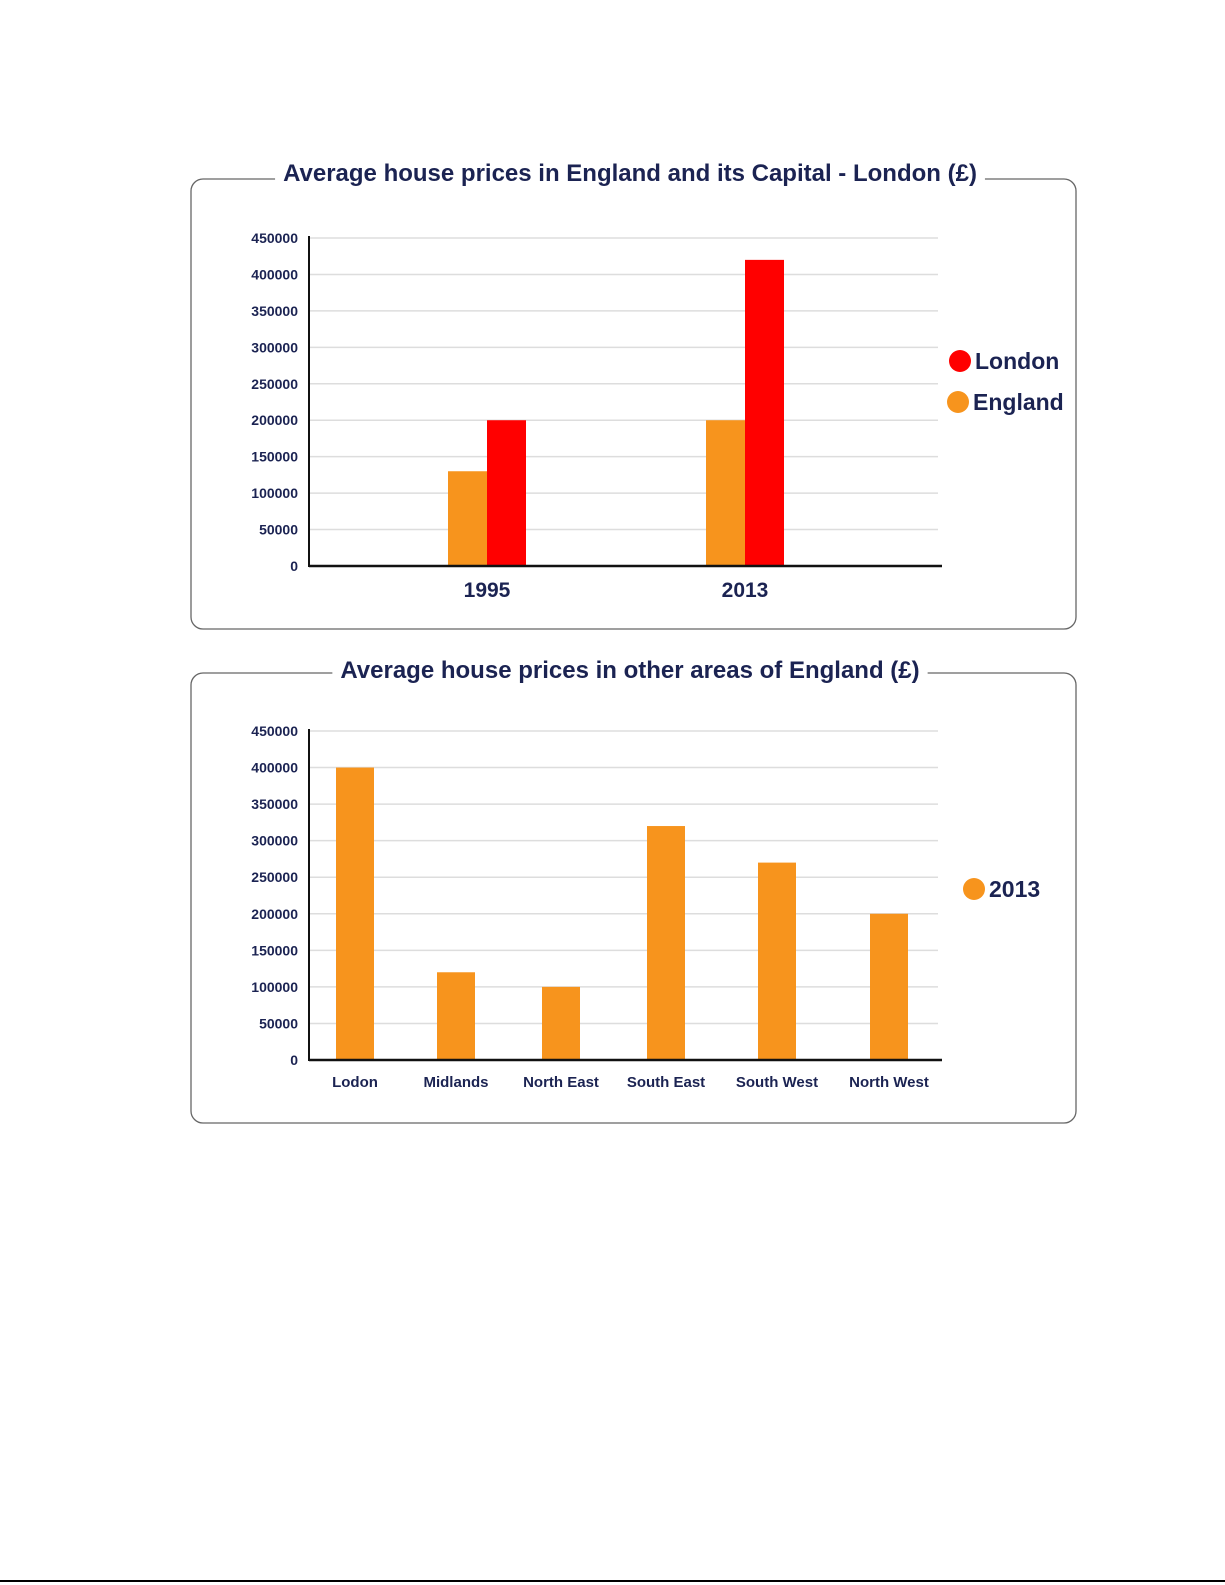  What do you see at coordinates (506, 493) in the screenshot?
I see `bar-london-1995` at bounding box center [506, 493].